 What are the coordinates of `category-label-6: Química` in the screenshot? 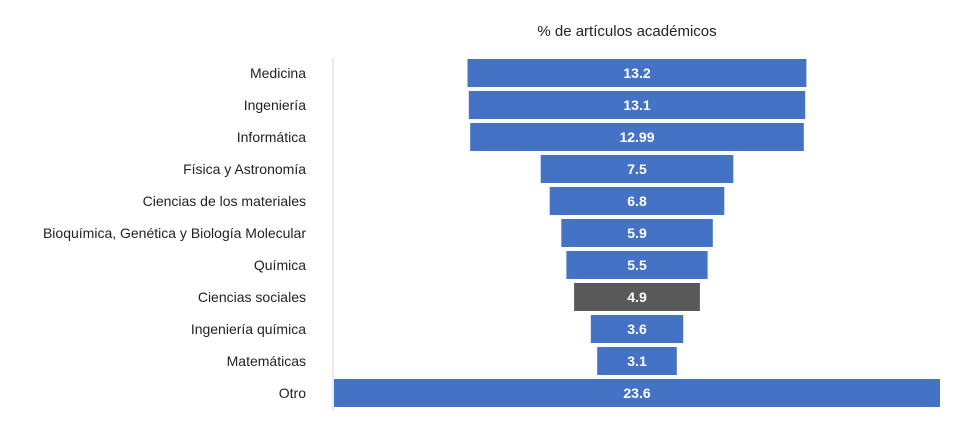 It's located at (280, 265).